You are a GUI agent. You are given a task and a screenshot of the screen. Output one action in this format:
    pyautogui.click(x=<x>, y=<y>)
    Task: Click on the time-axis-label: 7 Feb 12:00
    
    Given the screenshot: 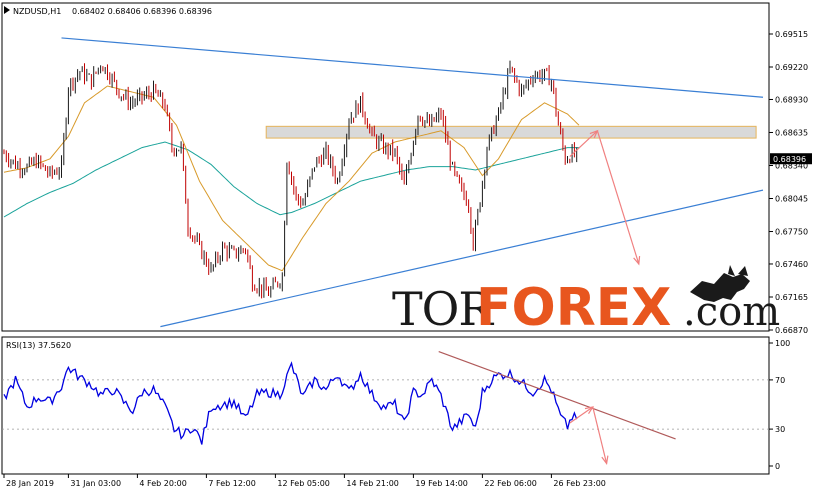 What is the action you would take?
    pyautogui.click(x=231, y=483)
    